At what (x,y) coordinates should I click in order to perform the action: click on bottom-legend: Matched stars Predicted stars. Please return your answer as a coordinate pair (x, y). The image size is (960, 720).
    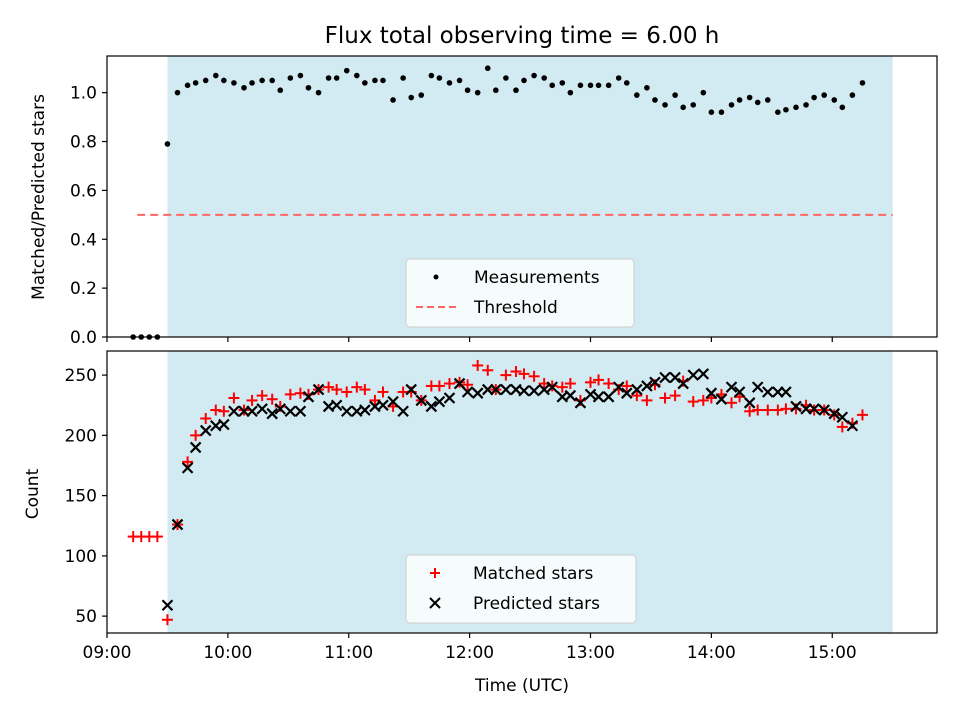
    Looking at the image, I should click on (521, 589).